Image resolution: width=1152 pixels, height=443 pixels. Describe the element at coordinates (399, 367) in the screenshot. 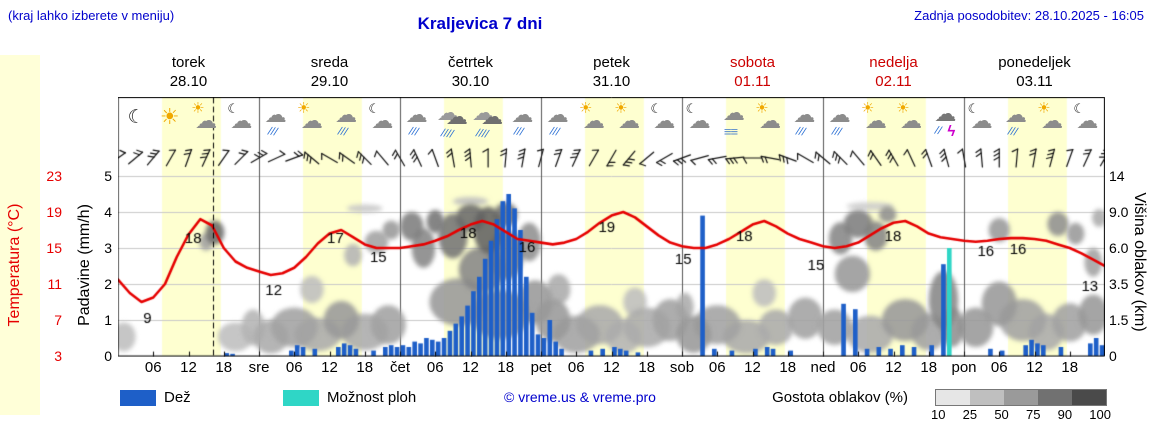

I see `x-day-abbrev-čet: čet` at that location.